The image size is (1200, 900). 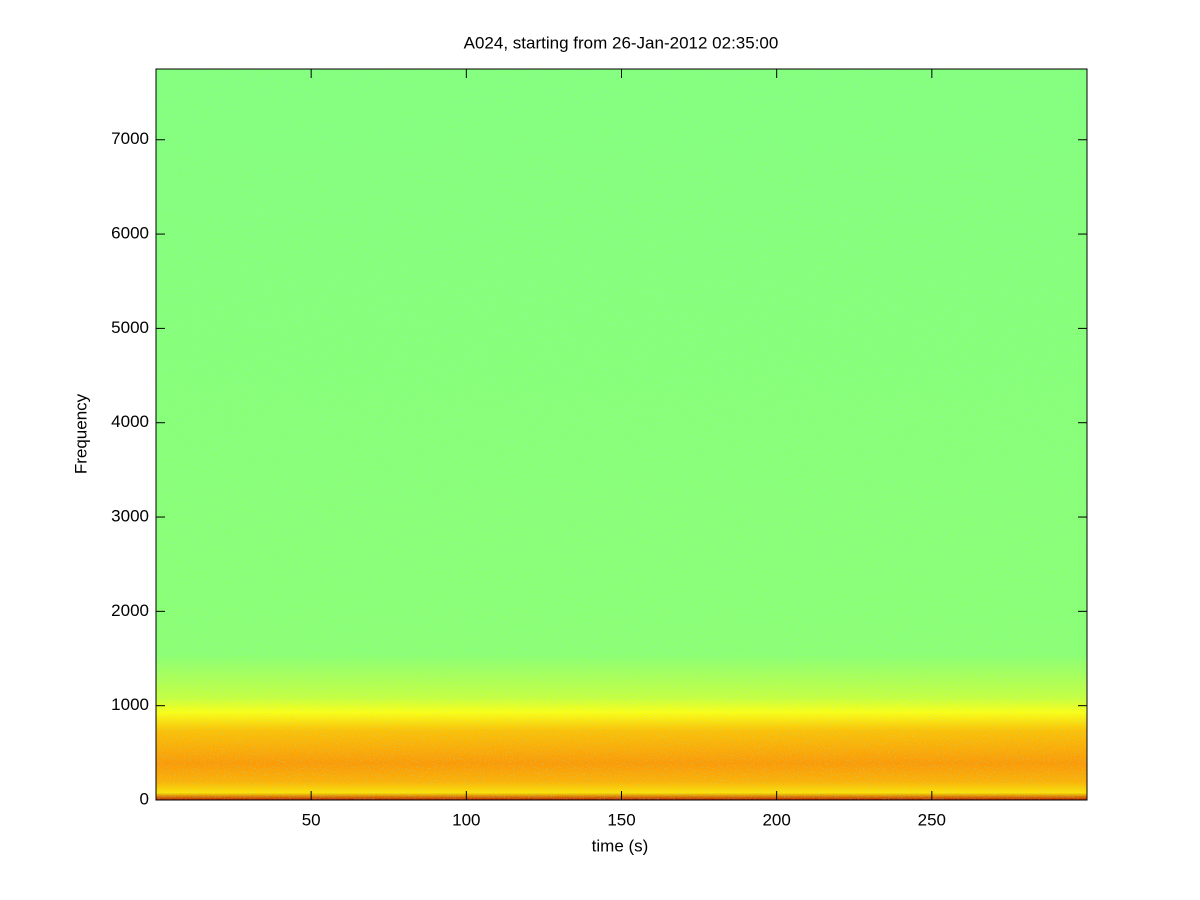 I want to click on y-tick-label: 7000, so click(x=130, y=138).